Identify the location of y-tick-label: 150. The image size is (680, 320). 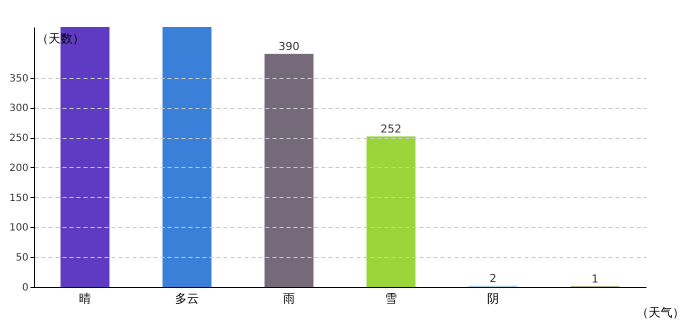
(18, 198).